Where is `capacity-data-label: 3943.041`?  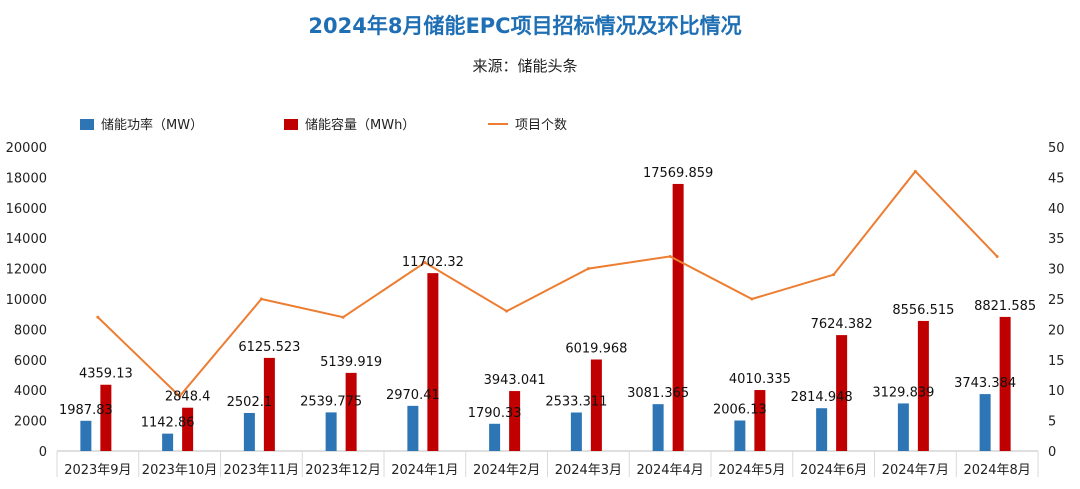 capacity-data-label: 3943.041 is located at coordinates (515, 380).